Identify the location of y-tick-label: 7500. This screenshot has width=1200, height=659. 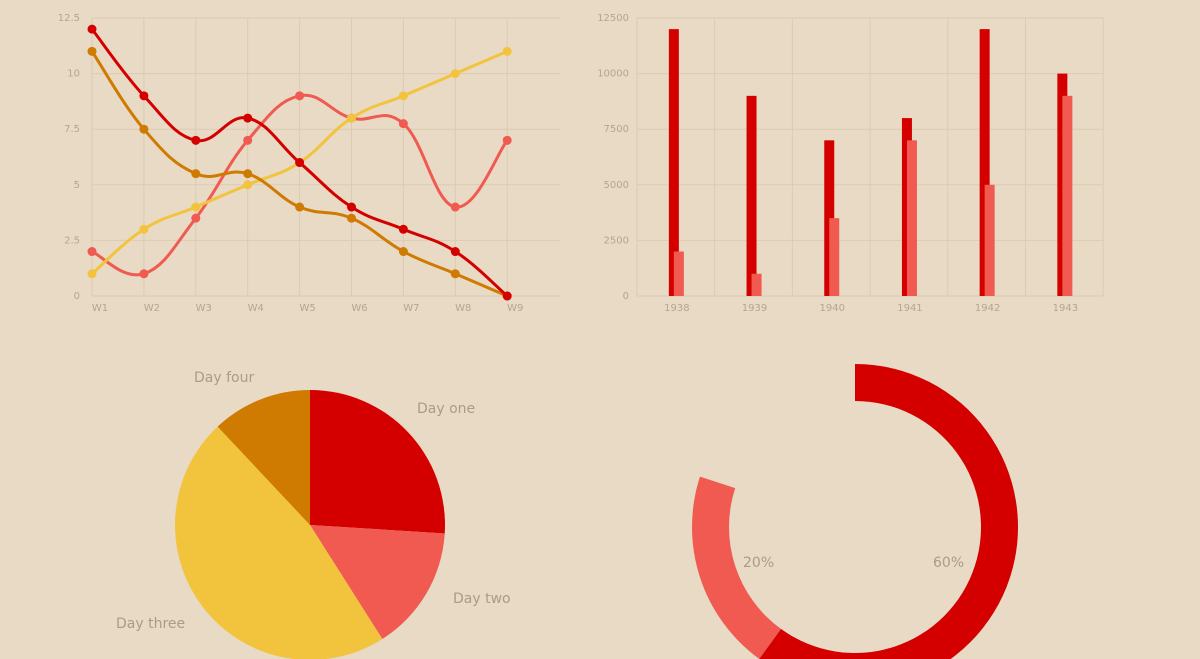
(616, 129).